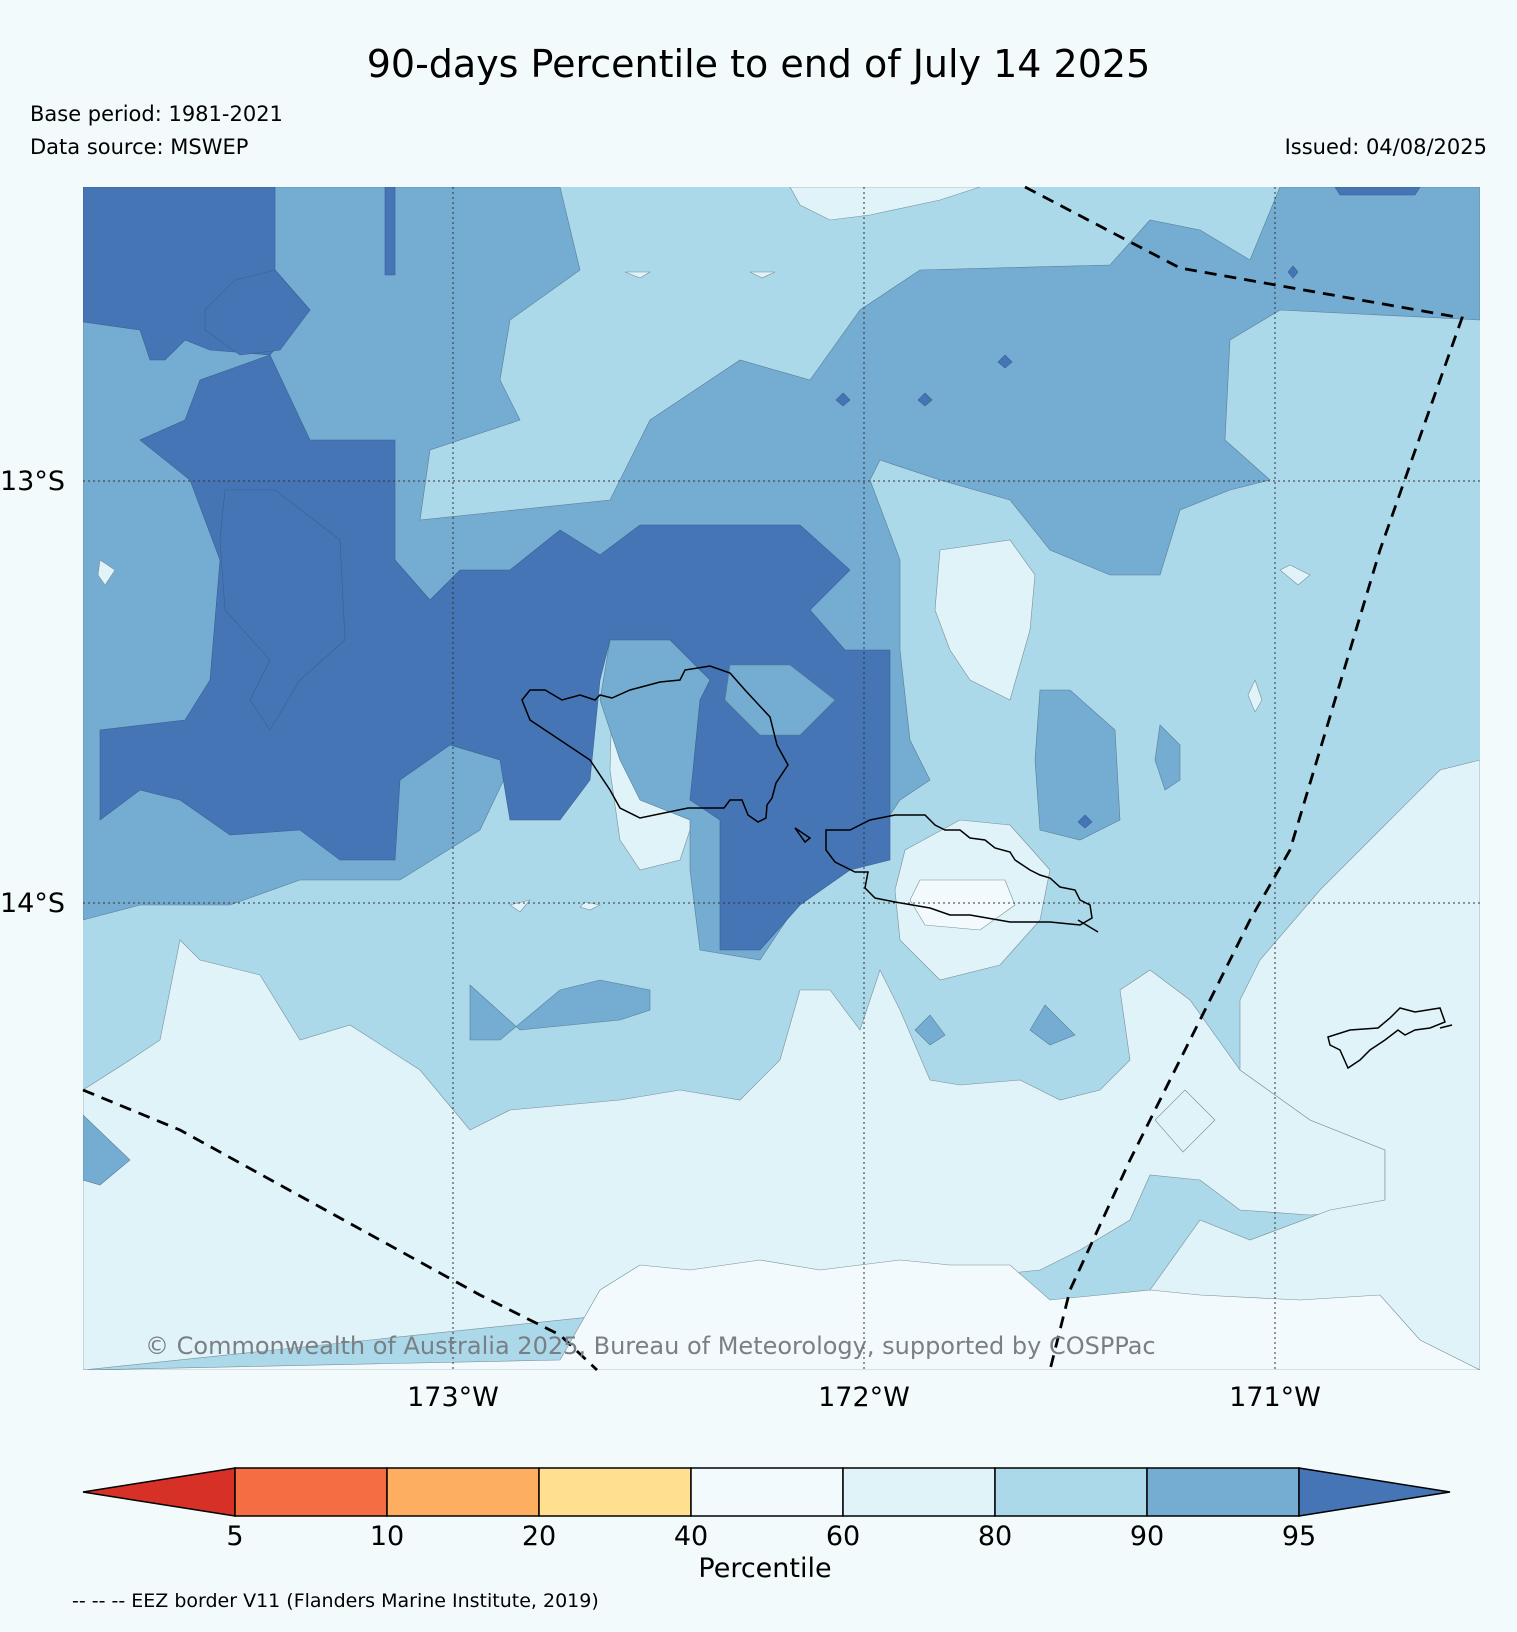 The width and height of the screenshot is (1517, 1632). What do you see at coordinates (159, 1492) in the screenshot?
I see `colorbar-arrow-low` at bounding box center [159, 1492].